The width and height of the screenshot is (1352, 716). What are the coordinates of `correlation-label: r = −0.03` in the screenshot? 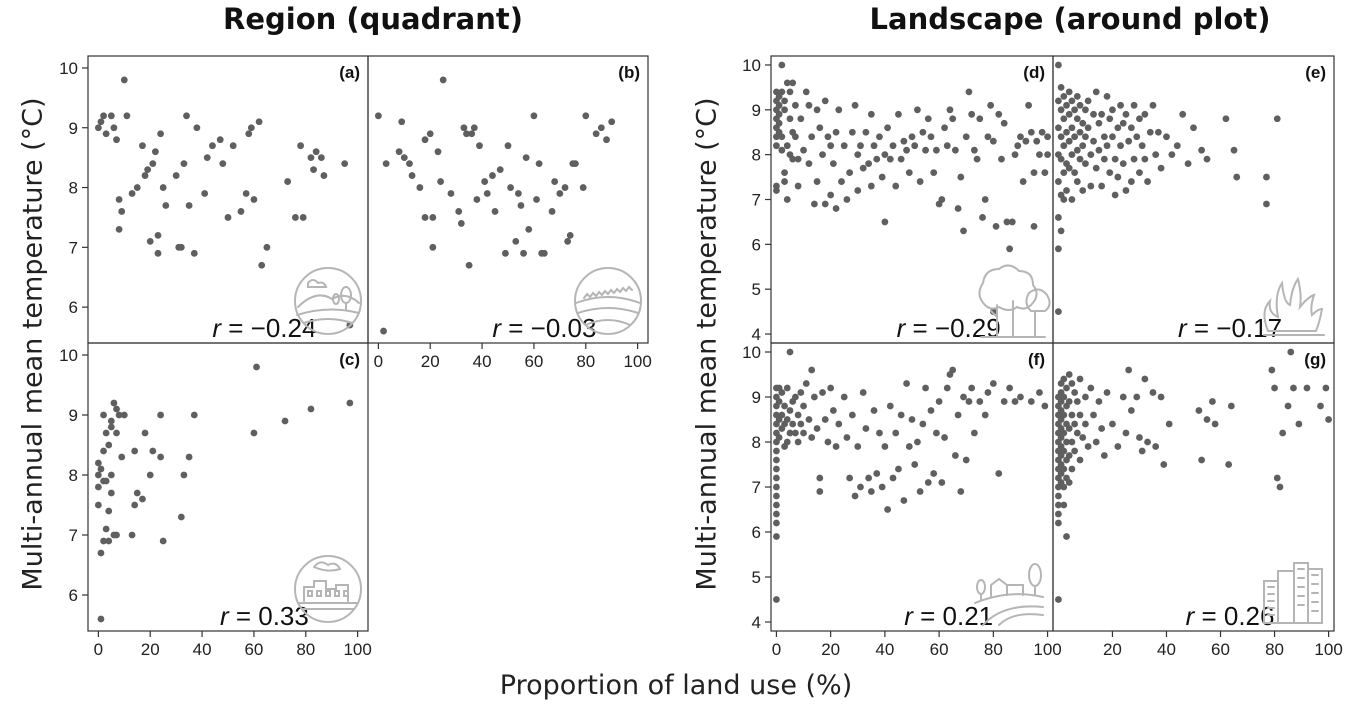 It's located at (544, 328).